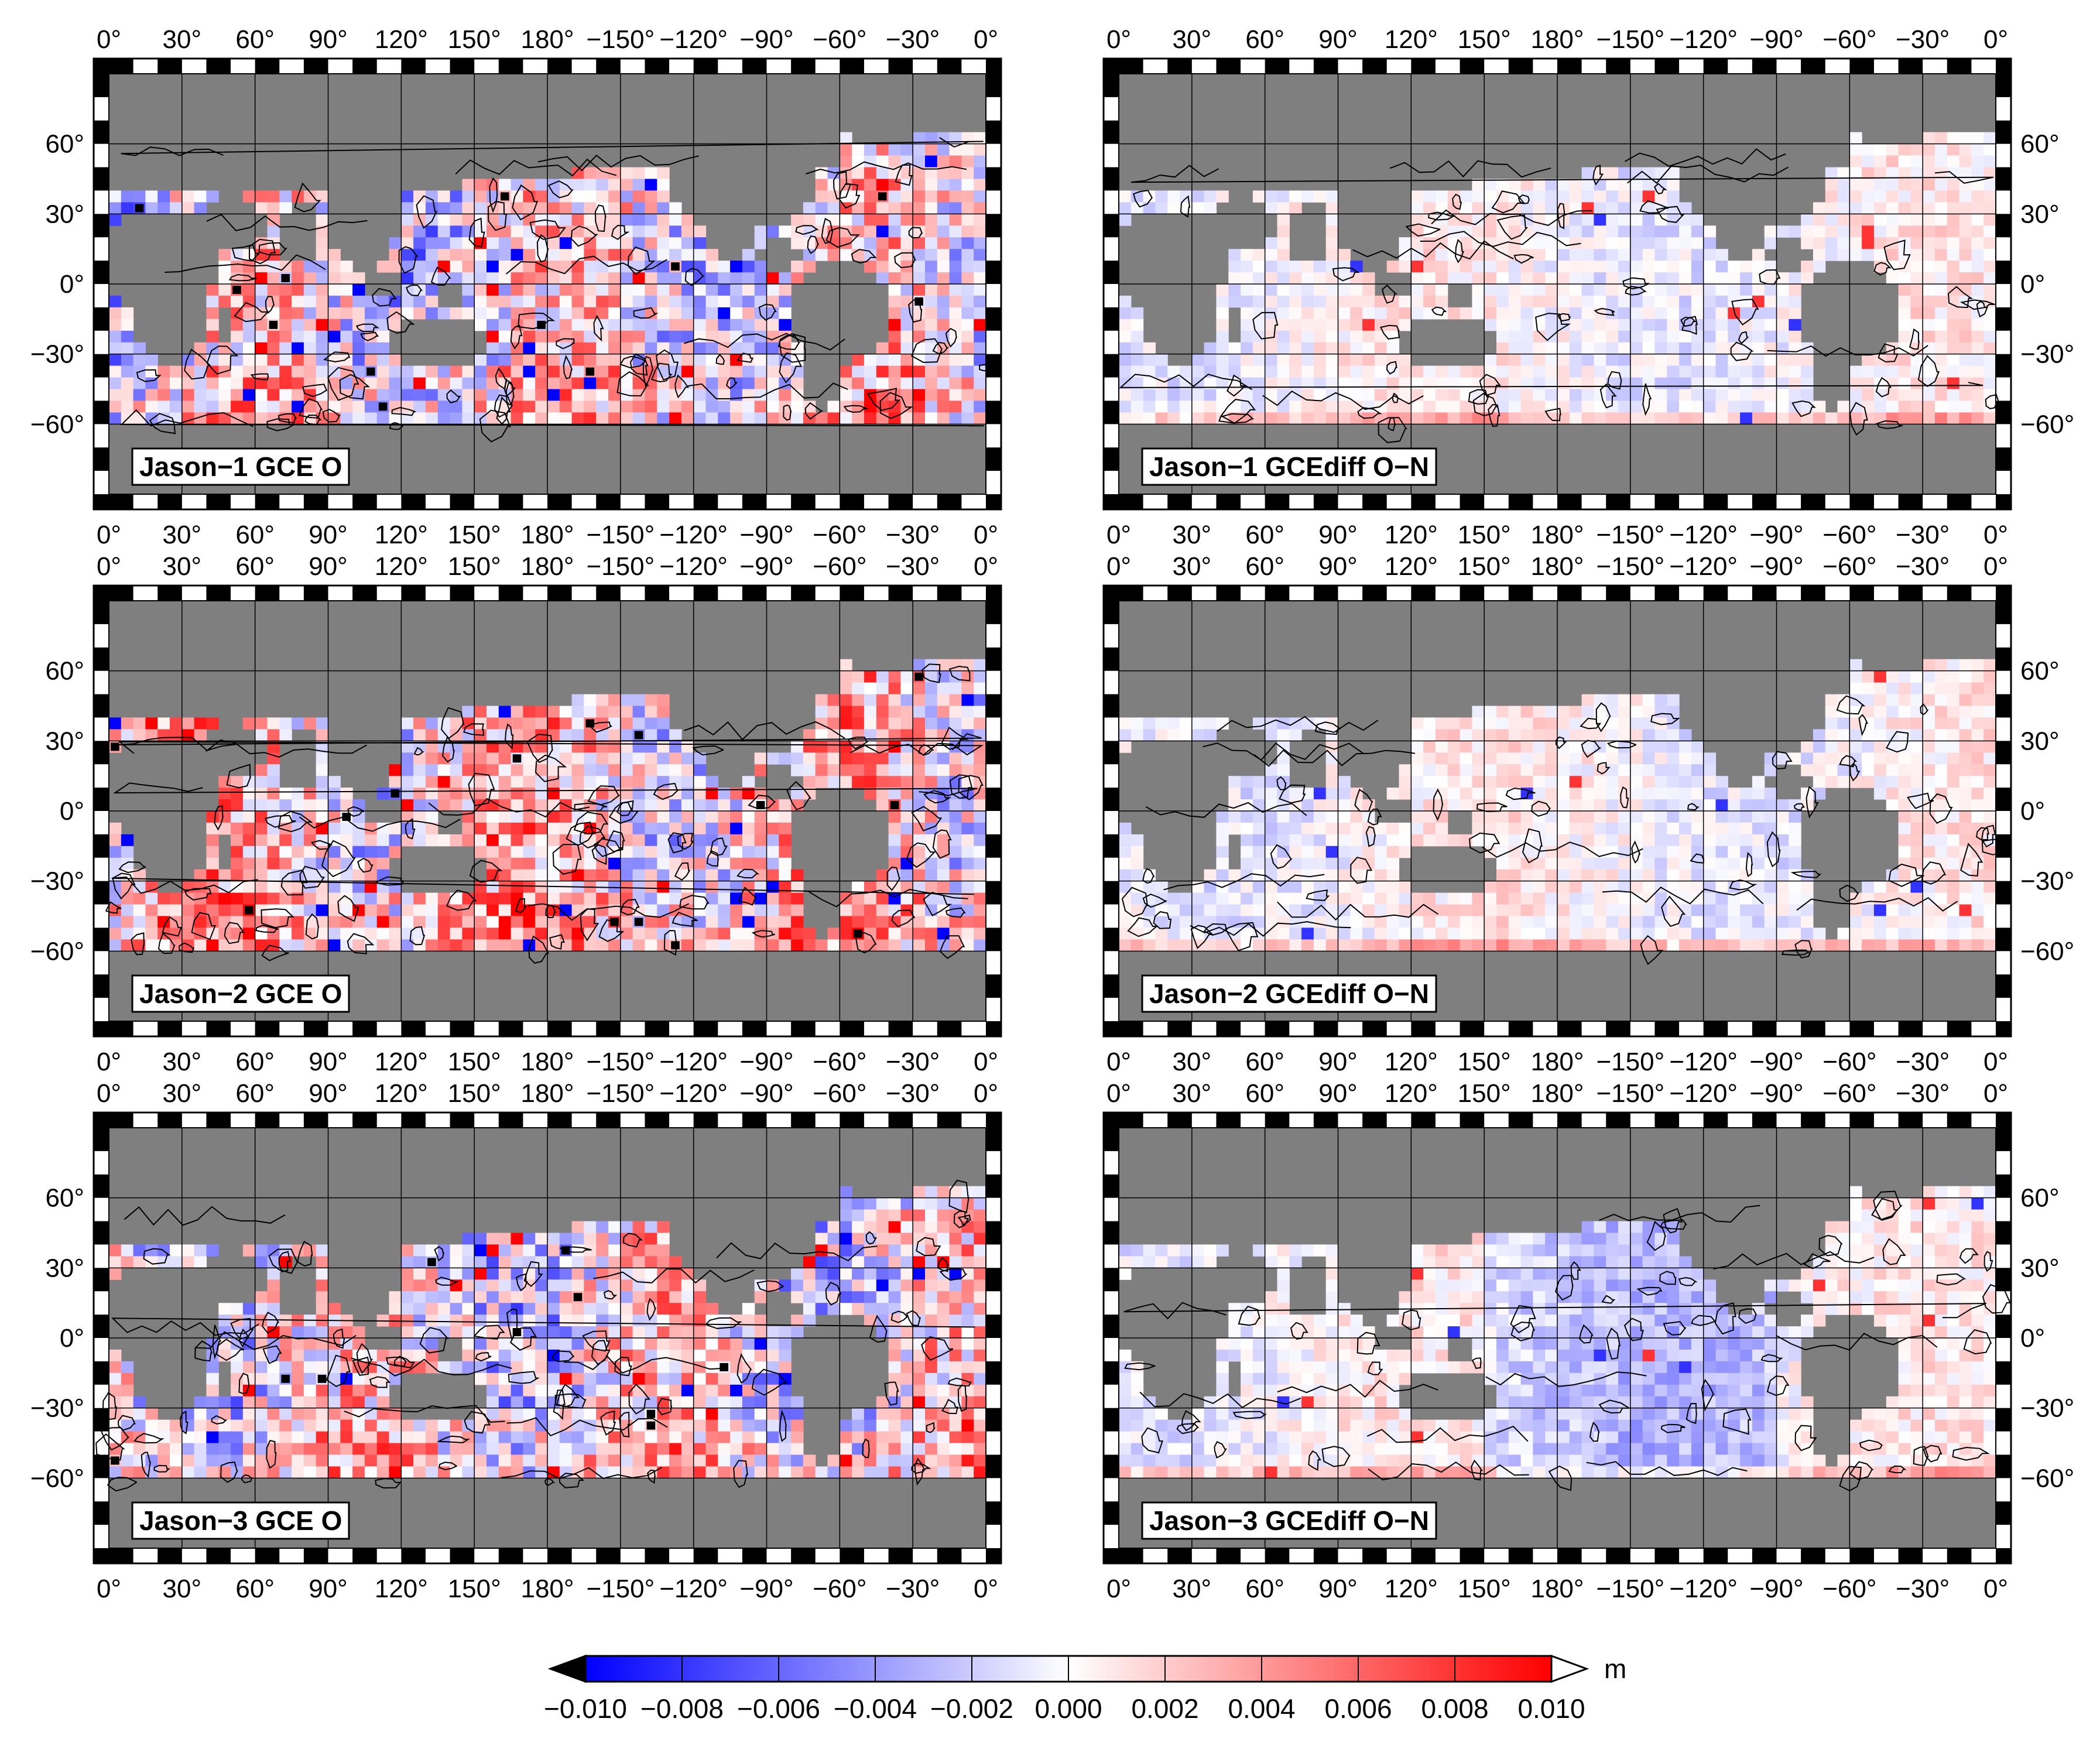 The width and height of the screenshot is (2100, 1749). Describe the element at coordinates (1569, 1668) in the screenshot. I see `colorbar-over-triangle` at that location.